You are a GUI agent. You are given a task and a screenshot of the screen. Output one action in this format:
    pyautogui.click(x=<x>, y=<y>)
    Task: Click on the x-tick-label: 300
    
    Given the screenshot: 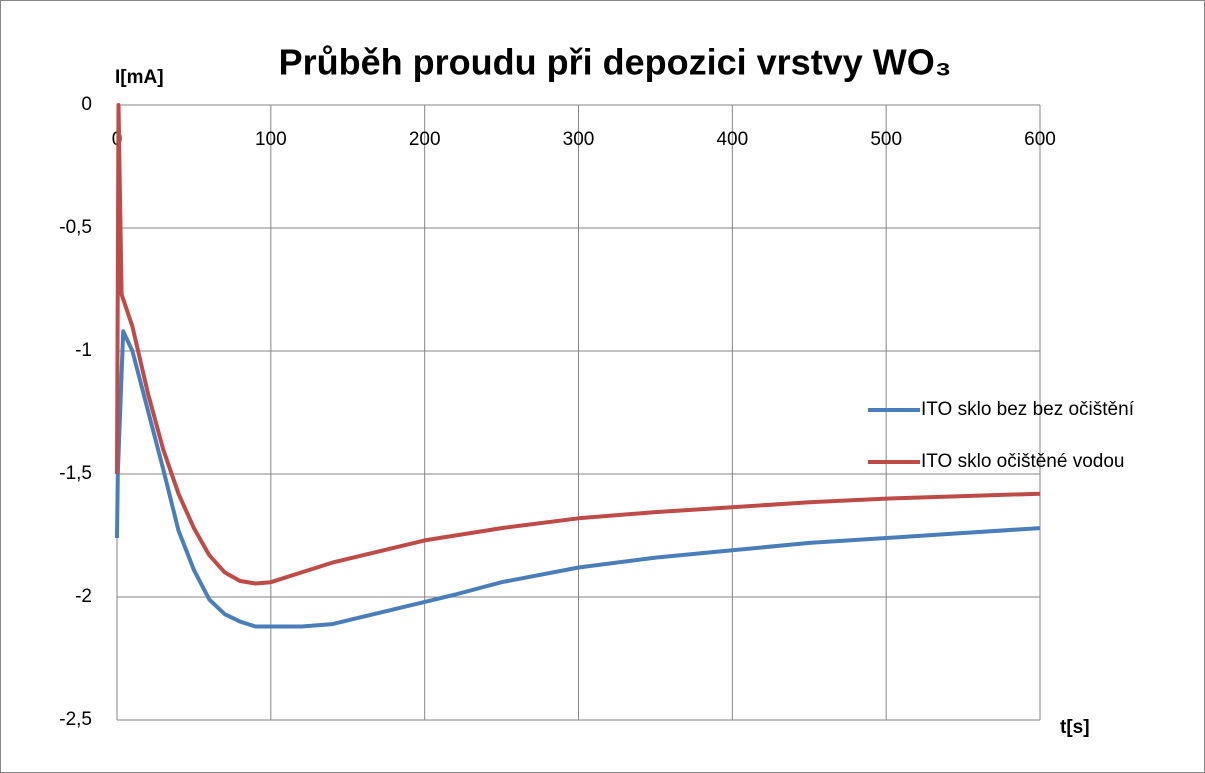 What is the action you would take?
    pyautogui.click(x=579, y=139)
    